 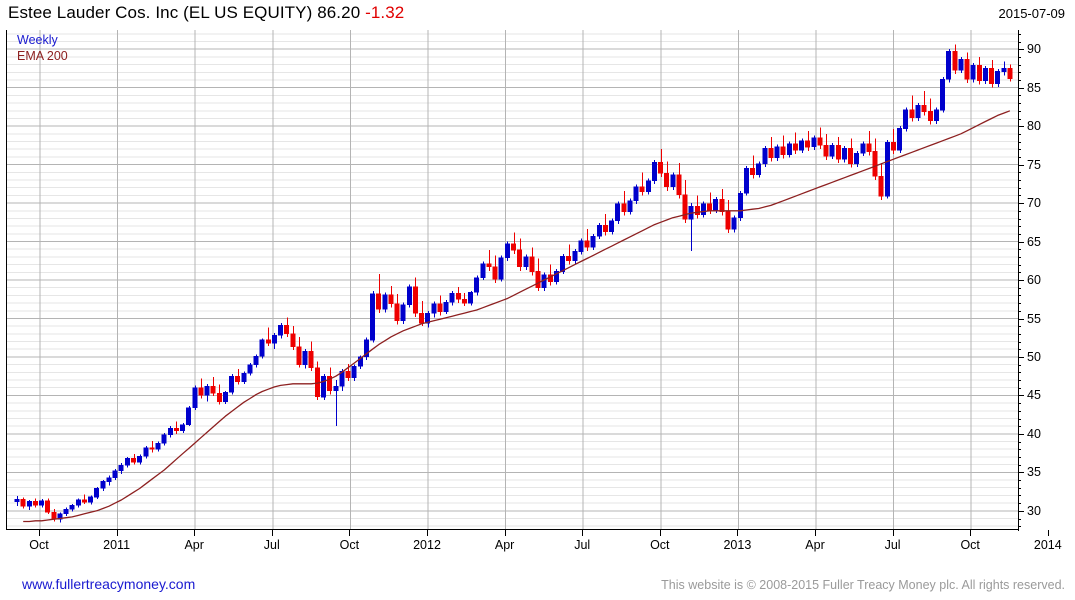 What do you see at coordinates (737, 545) in the screenshot?
I see `date-axis-label: 2013` at bounding box center [737, 545].